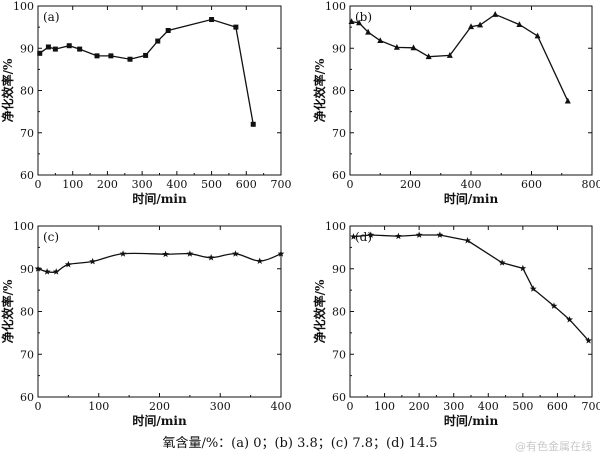  Describe the element at coordinates (412, 443) in the screenshot. I see `caption-item-d: (d) 14.5` at that location.